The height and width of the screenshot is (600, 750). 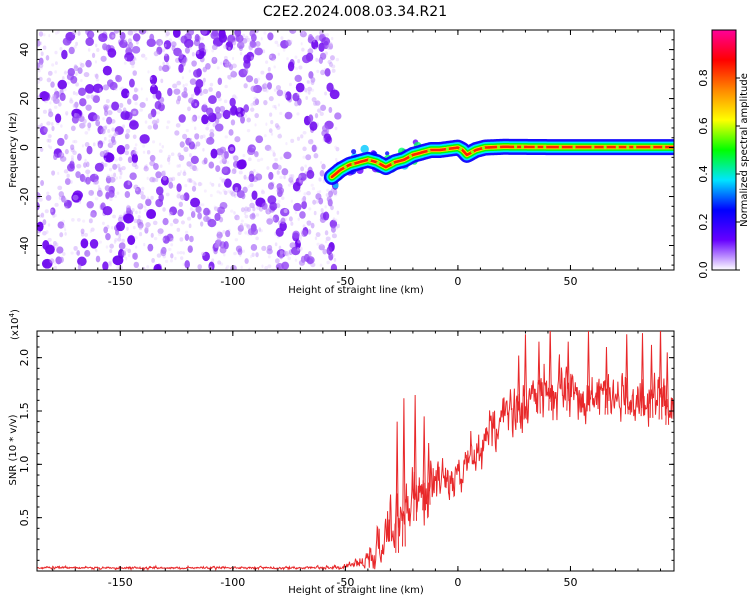 What do you see at coordinates (345, 281) in the screenshot?
I see `spectrogram-x-tick-label: -50` at bounding box center [345, 281].